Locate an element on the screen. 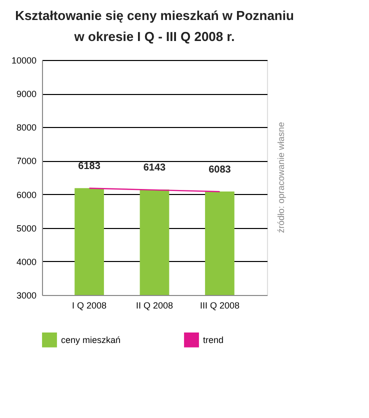 This screenshot has width=369, height=418. y-tick-label: 3000 is located at coordinates (26, 295).